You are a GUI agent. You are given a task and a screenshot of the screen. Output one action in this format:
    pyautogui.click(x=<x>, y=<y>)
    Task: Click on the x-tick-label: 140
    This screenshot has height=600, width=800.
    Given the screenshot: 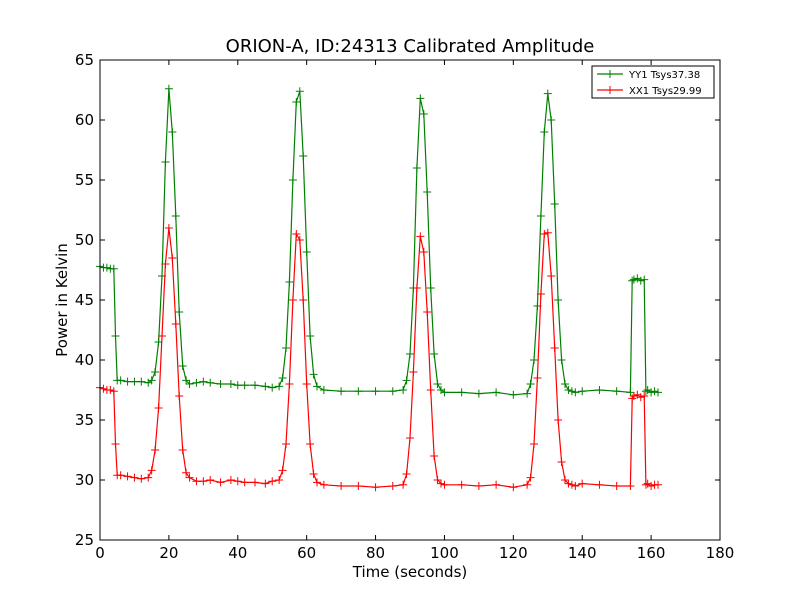 What is the action you would take?
    pyautogui.click(x=582, y=553)
    